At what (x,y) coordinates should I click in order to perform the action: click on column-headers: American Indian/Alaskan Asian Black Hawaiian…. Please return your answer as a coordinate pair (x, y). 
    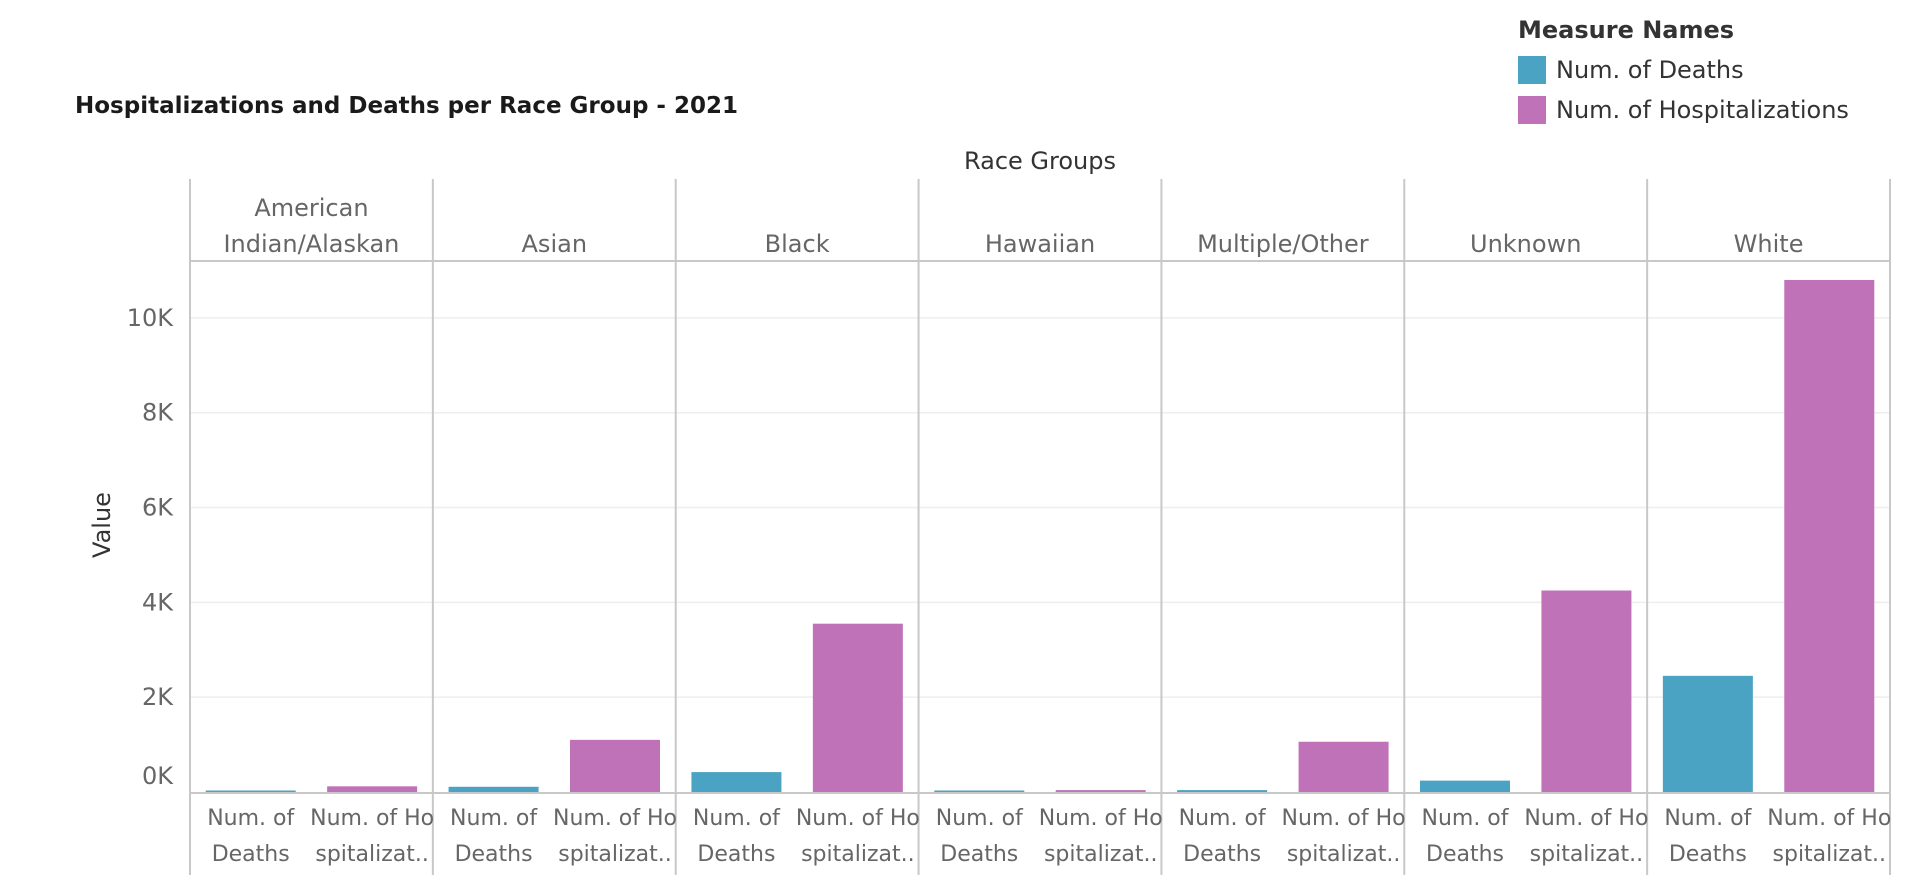
    Looking at the image, I should click on (1013, 226).